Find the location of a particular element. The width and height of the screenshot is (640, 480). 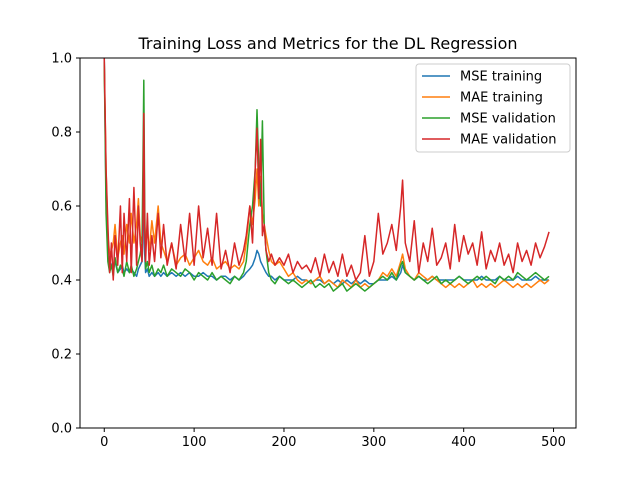

y-tick-label: 0.6 is located at coordinates (61, 207).